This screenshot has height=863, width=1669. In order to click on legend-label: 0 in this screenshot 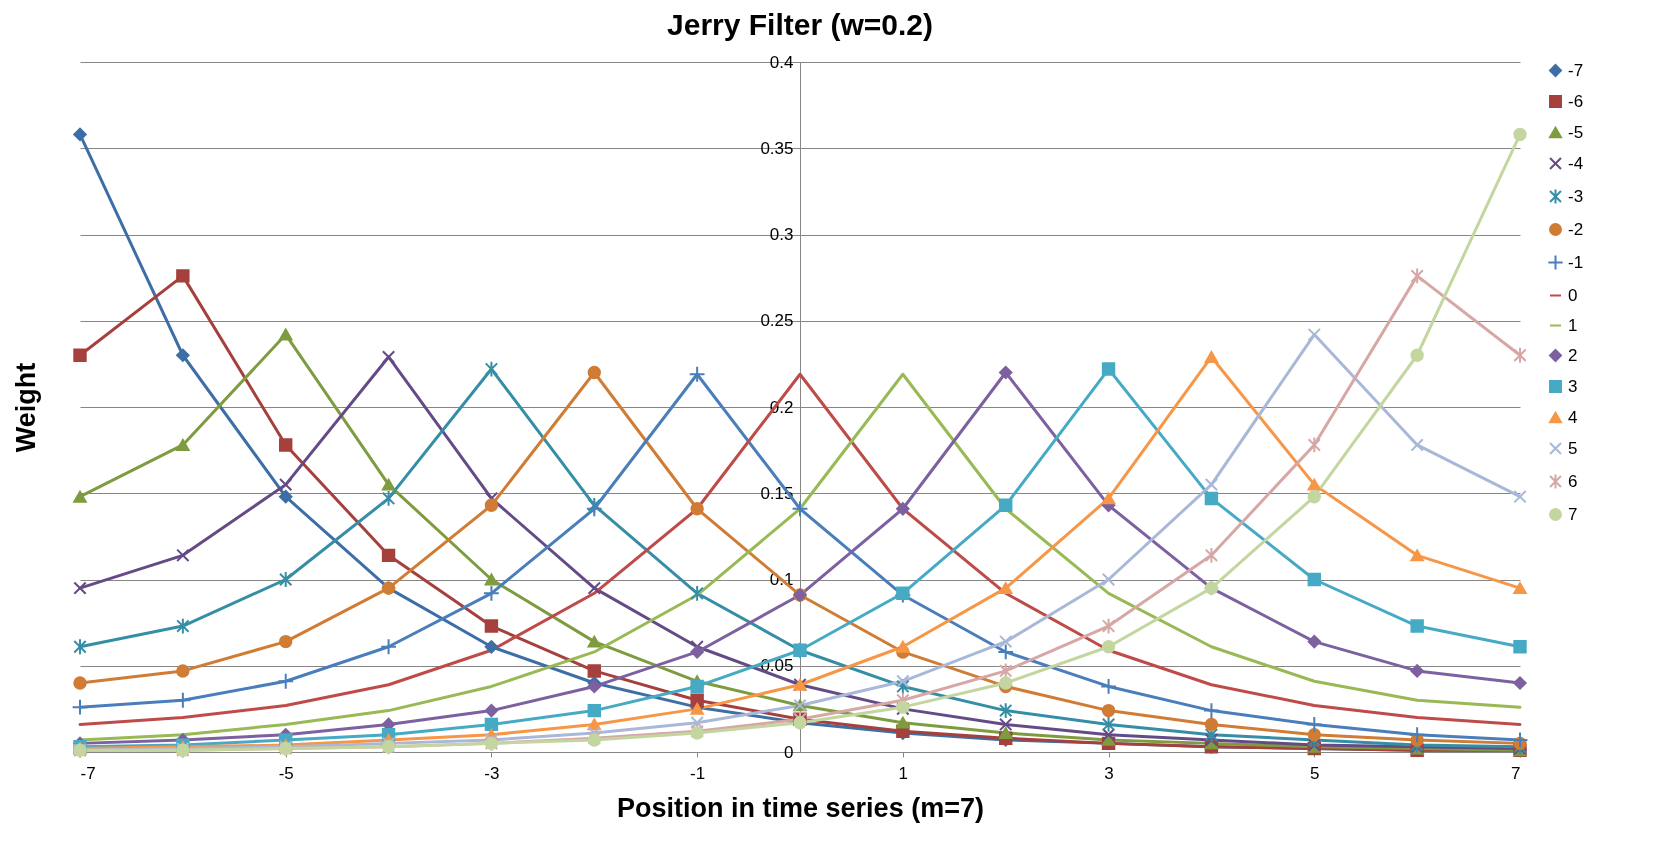, I will do `click(1573, 295)`.